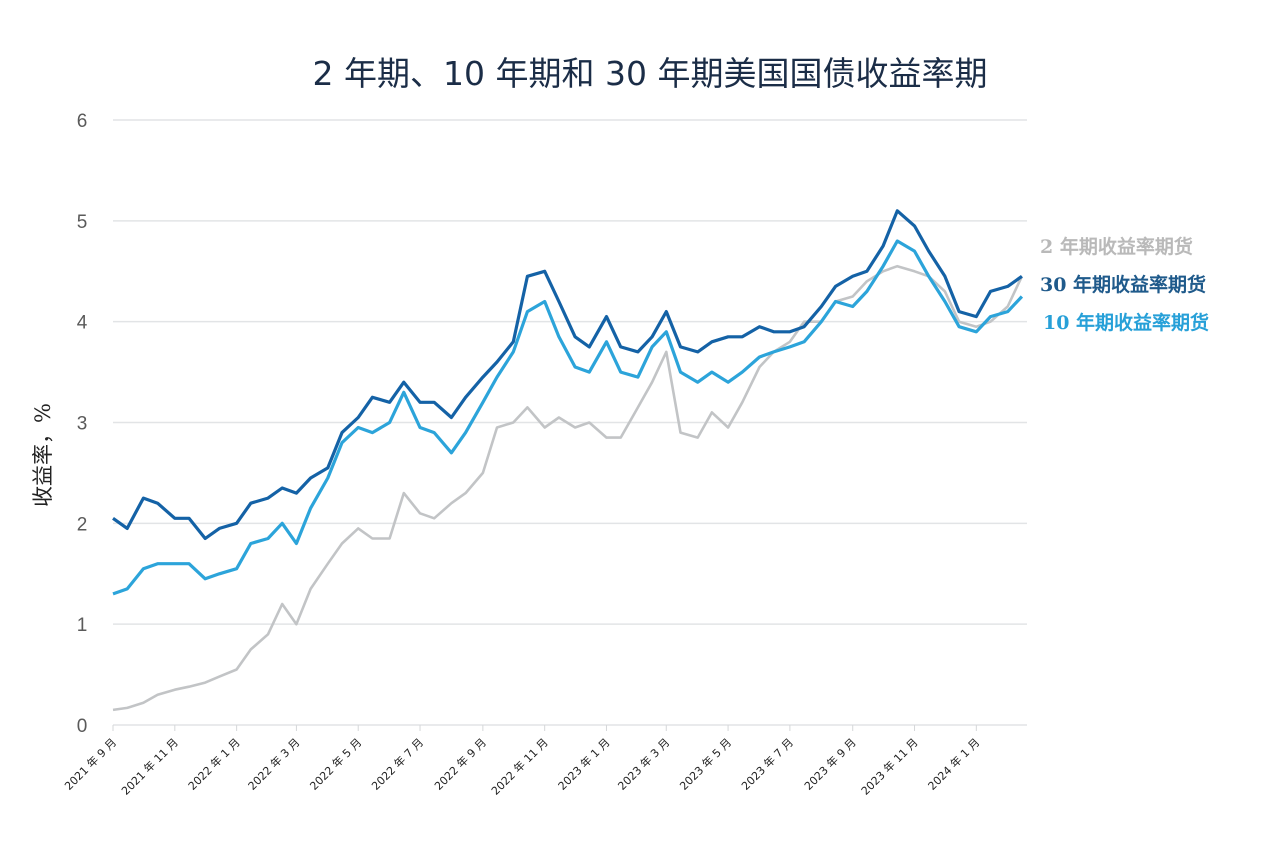 This screenshot has height=850, width=1265. I want to click on x-tick-label: 2021 年 11 月, so click(149, 766).